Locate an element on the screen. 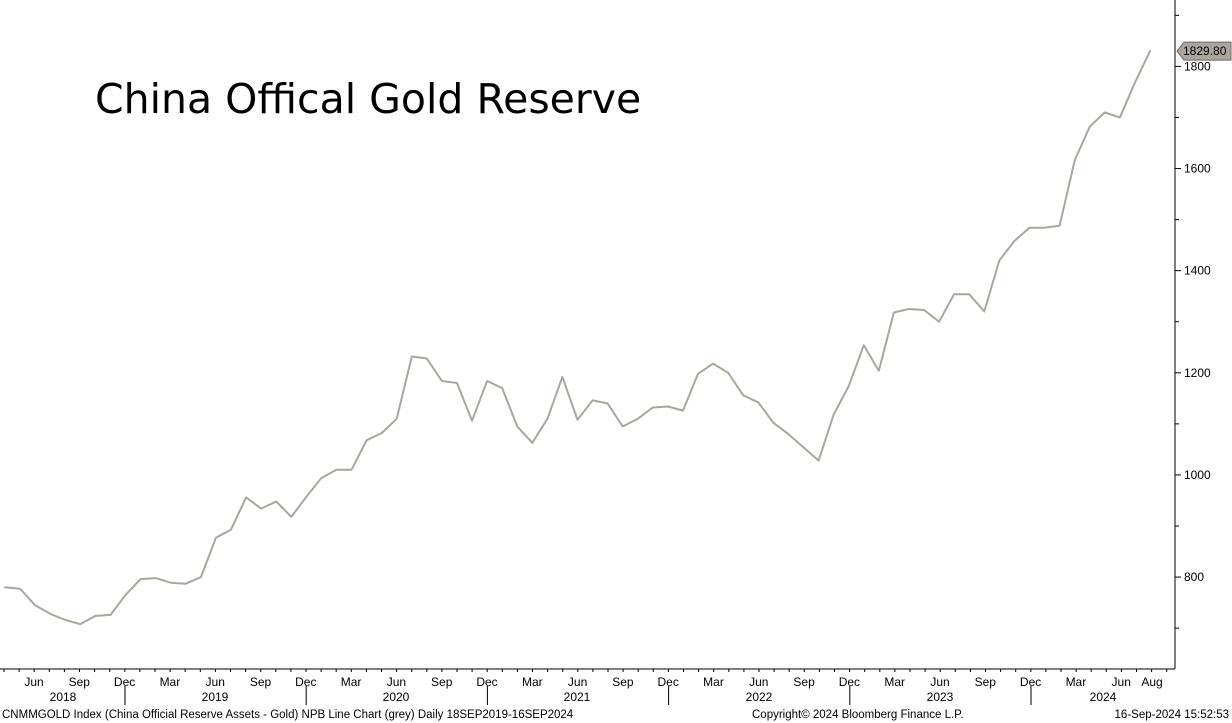  x-year-label: 2018 is located at coordinates (63, 697).